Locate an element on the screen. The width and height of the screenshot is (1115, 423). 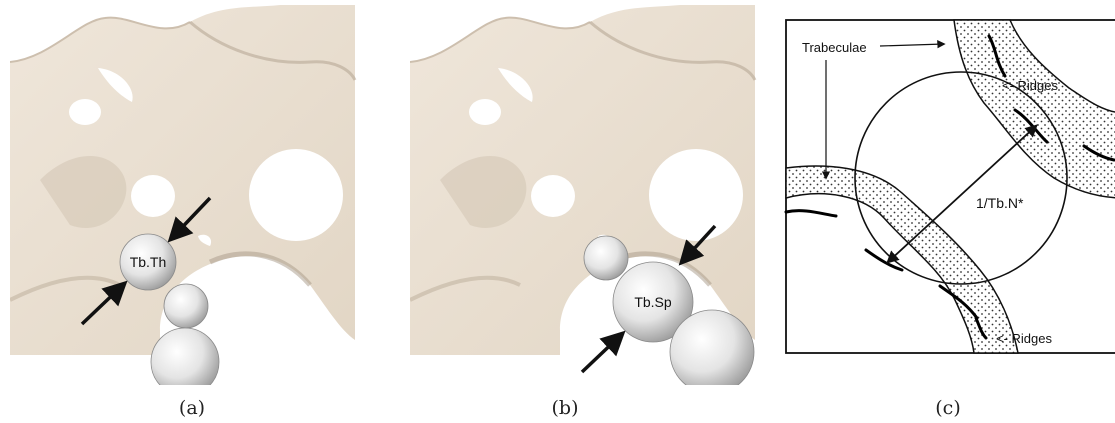
spacing-spheres: Tb.Sp is located at coordinates (669, 310).